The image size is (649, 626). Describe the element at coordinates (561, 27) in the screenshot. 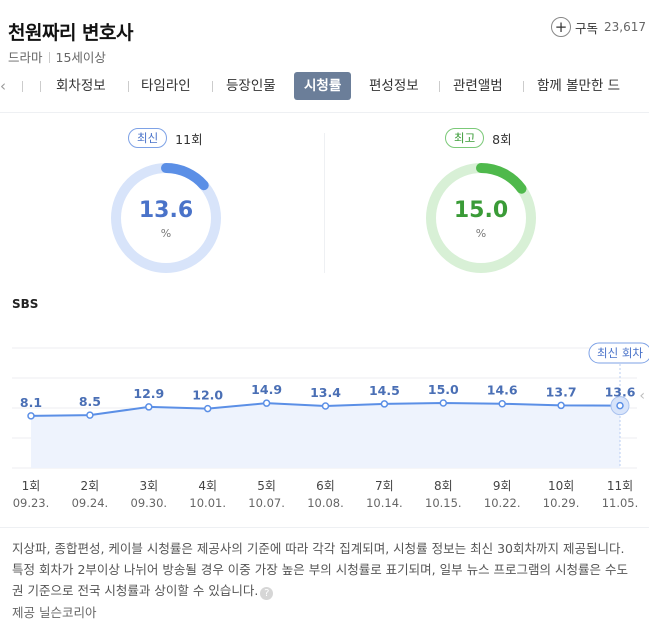

I see `plus-icon: +` at that location.